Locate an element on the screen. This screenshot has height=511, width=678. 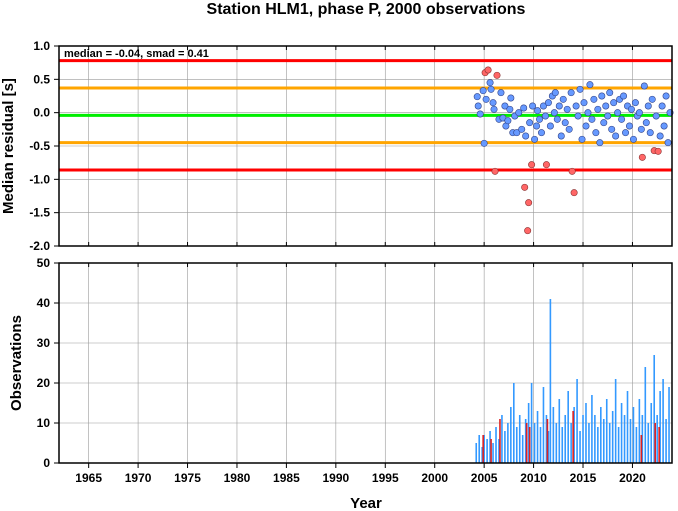
residual-y-tick-label: -1.5 is located at coordinates (39, 213).